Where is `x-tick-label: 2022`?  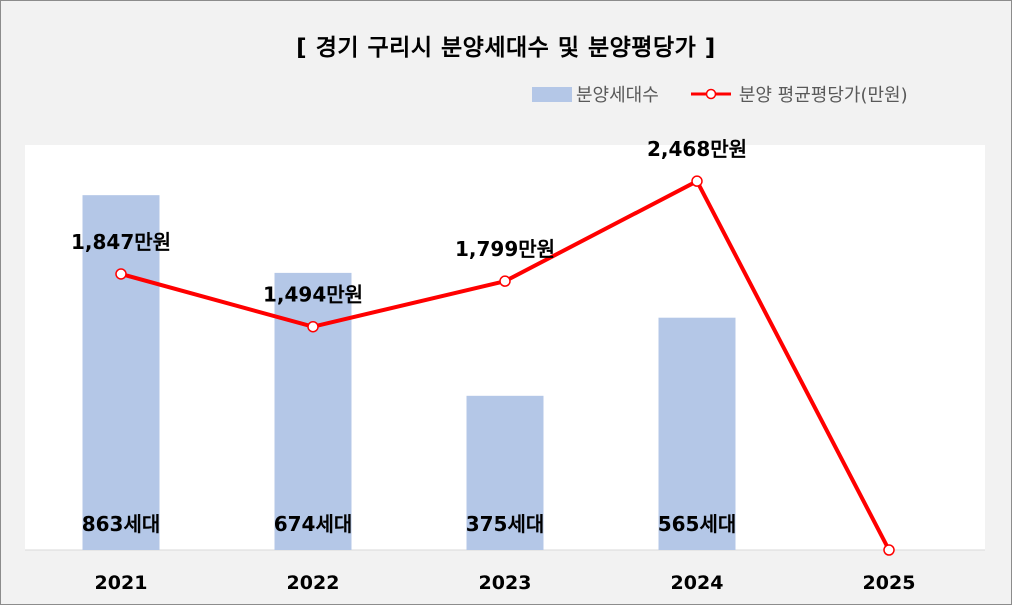
x-tick-label: 2022 is located at coordinates (313, 583).